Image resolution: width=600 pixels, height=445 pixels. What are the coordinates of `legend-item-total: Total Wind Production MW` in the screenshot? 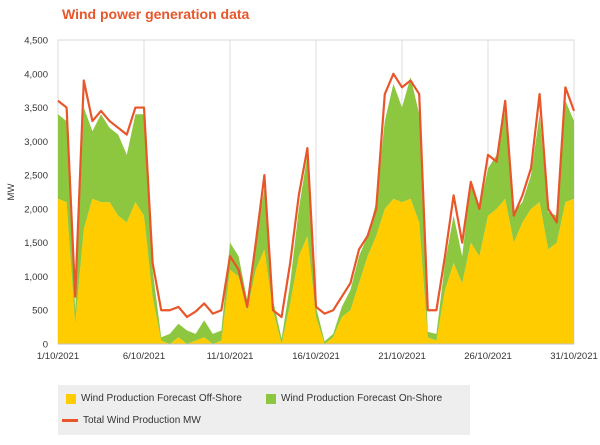 It's located at (131, 420).